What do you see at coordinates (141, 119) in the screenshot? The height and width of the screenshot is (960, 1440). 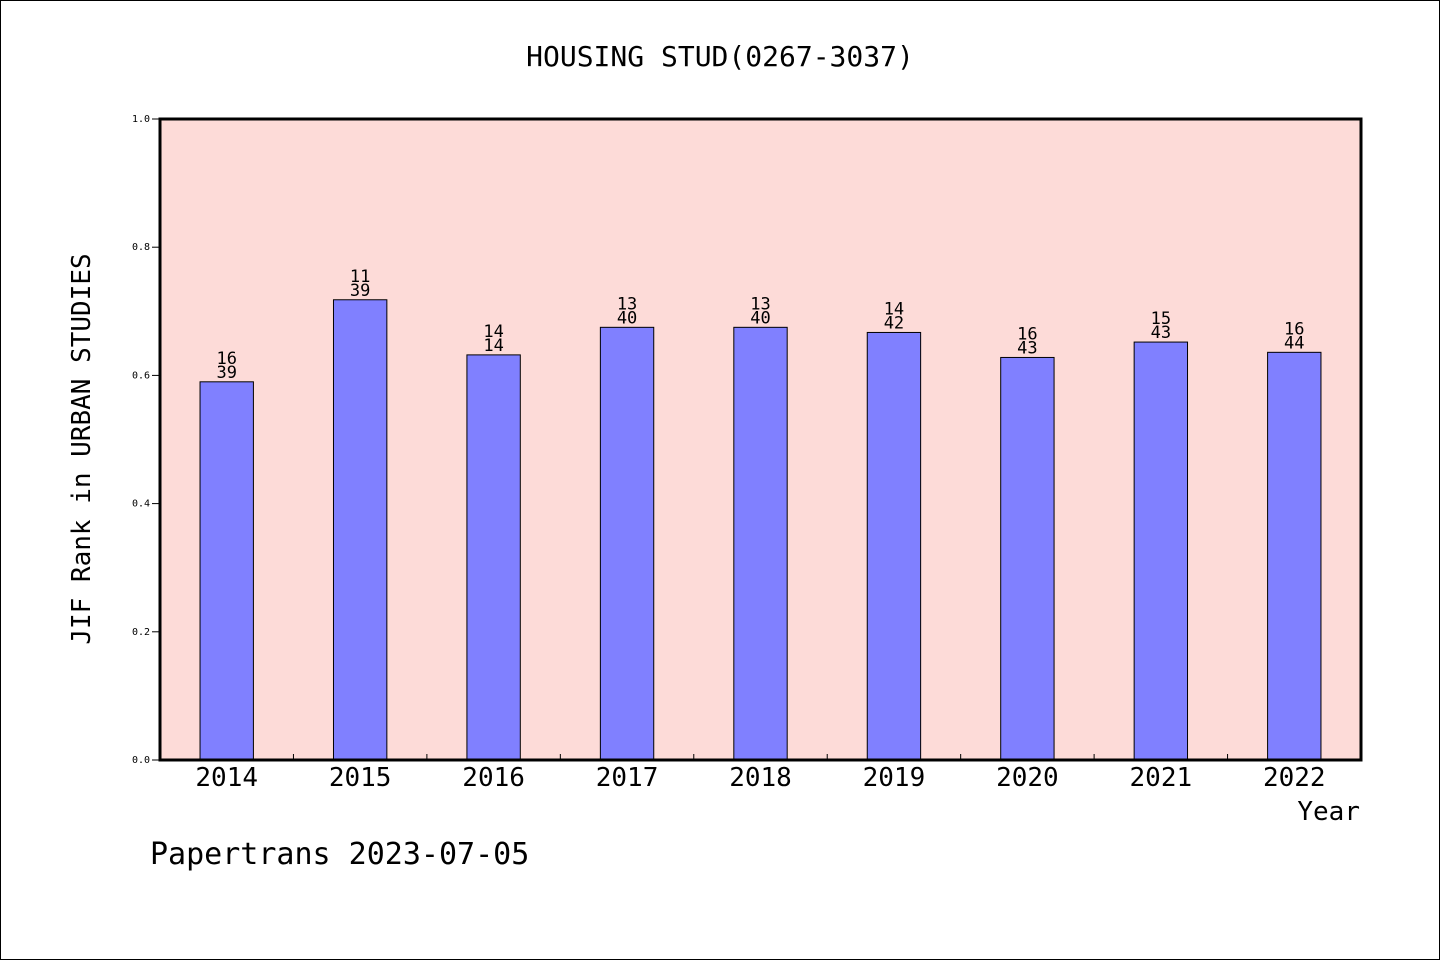 I see `y-tick-label: 1.0` at bounding box center [141, 119].